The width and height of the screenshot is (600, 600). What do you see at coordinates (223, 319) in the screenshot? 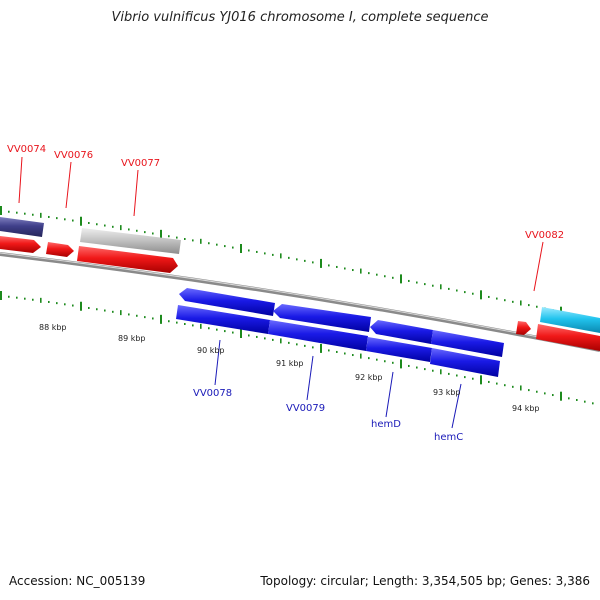
I see `gene-feature-vv0078` at bounding box center [223, 319].